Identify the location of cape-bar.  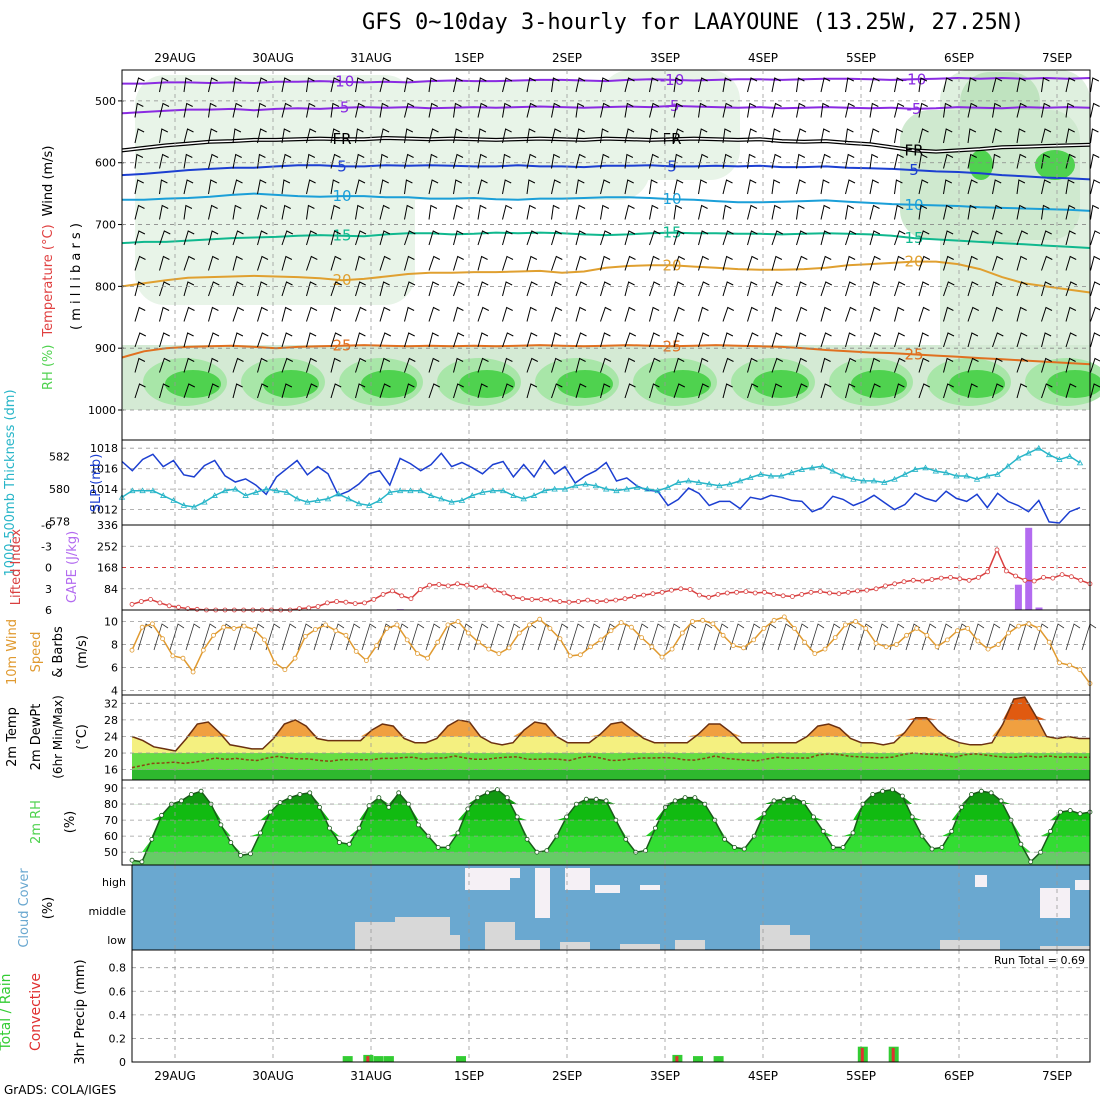
(1018, 597).